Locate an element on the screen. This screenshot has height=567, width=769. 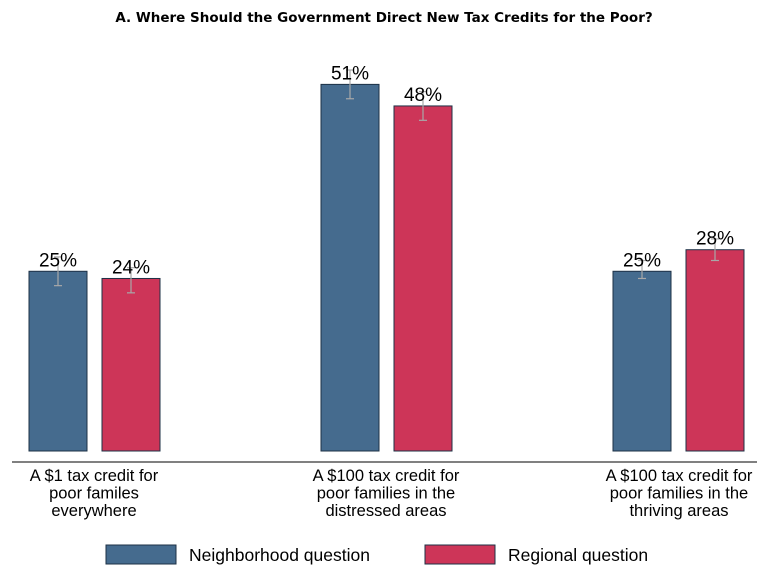
category-label: thriving areas is located at coordinates (678, 511).